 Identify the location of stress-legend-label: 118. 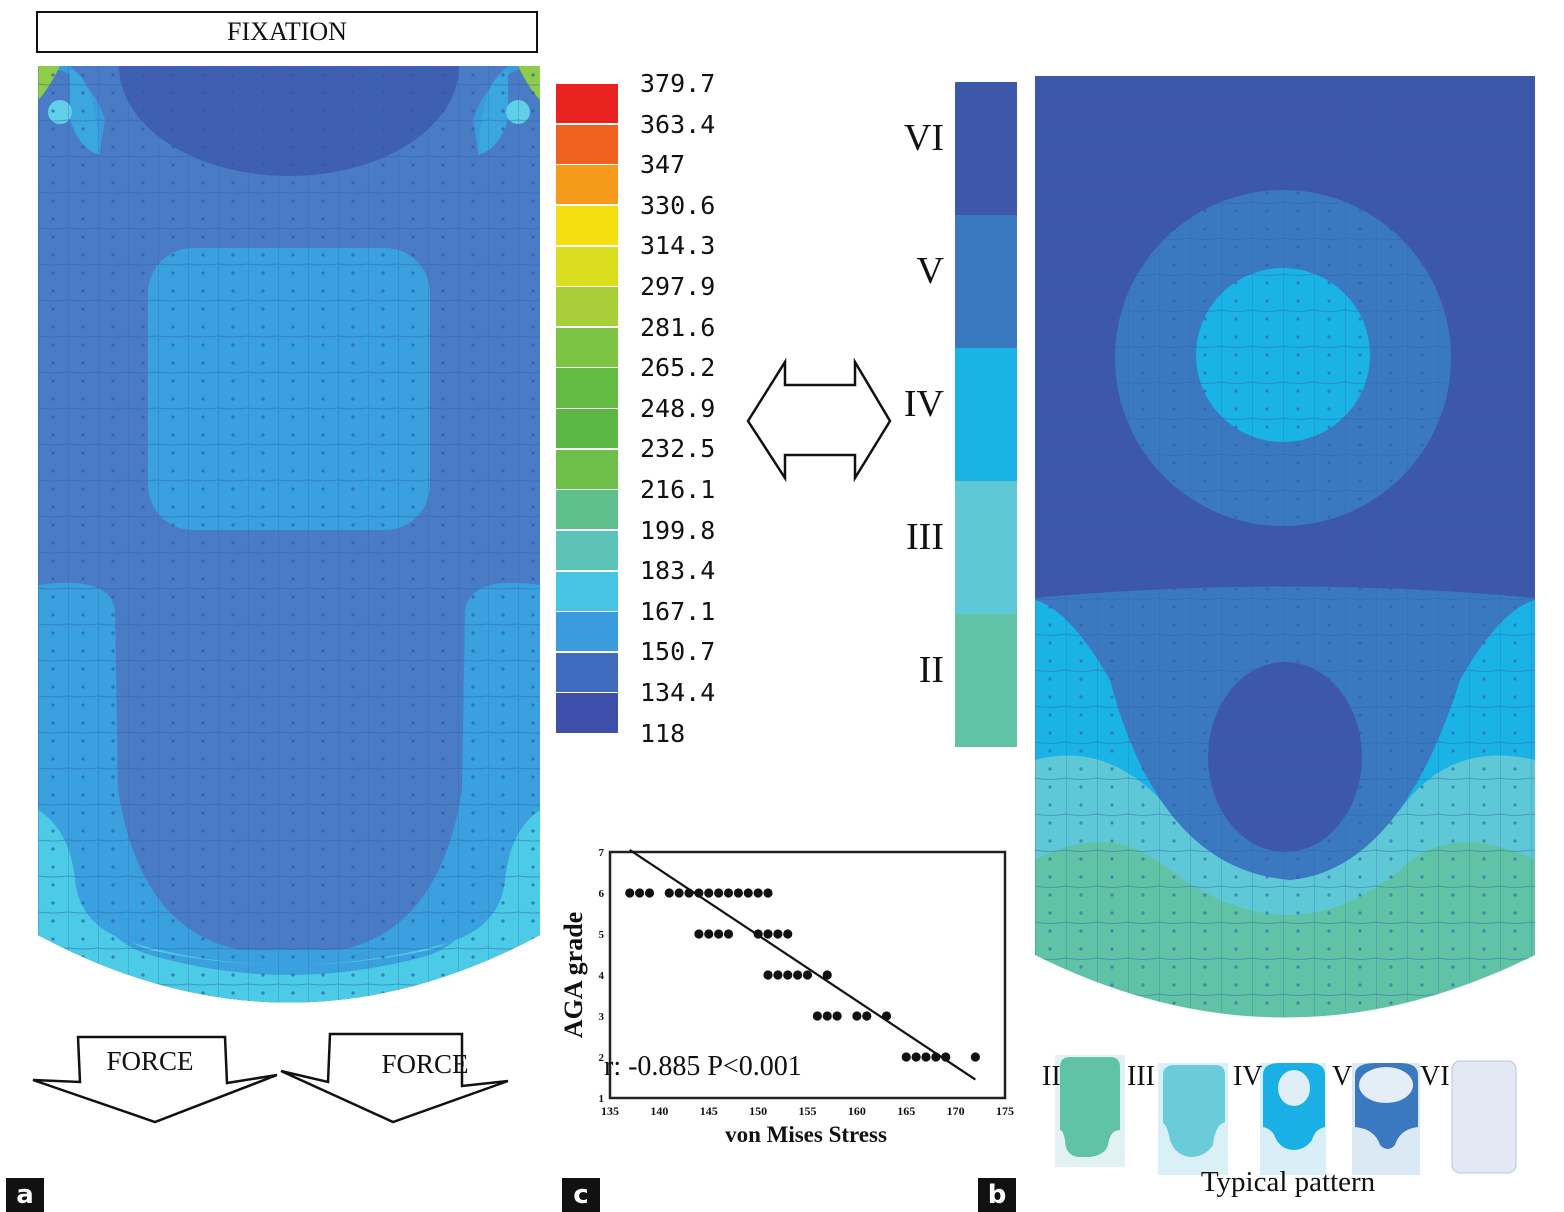
(663, 733).